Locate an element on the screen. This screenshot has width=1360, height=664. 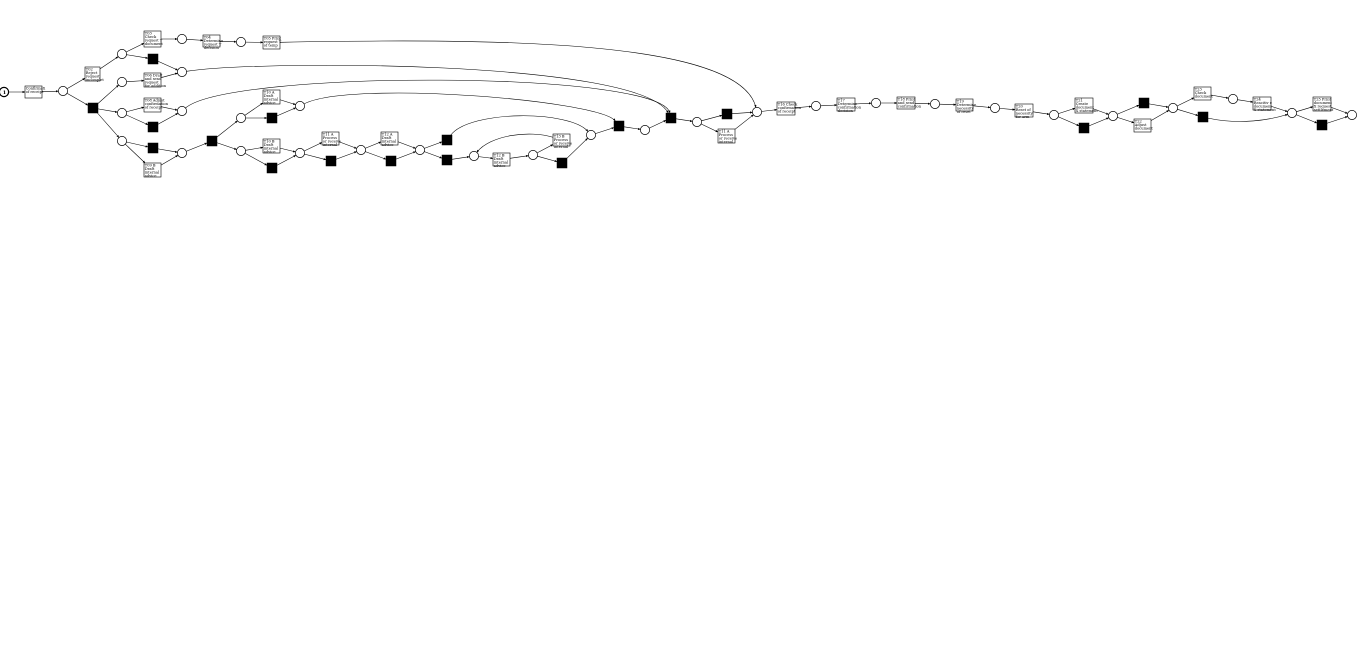
arc-p14-s8 is located at coordinates (316, 157).